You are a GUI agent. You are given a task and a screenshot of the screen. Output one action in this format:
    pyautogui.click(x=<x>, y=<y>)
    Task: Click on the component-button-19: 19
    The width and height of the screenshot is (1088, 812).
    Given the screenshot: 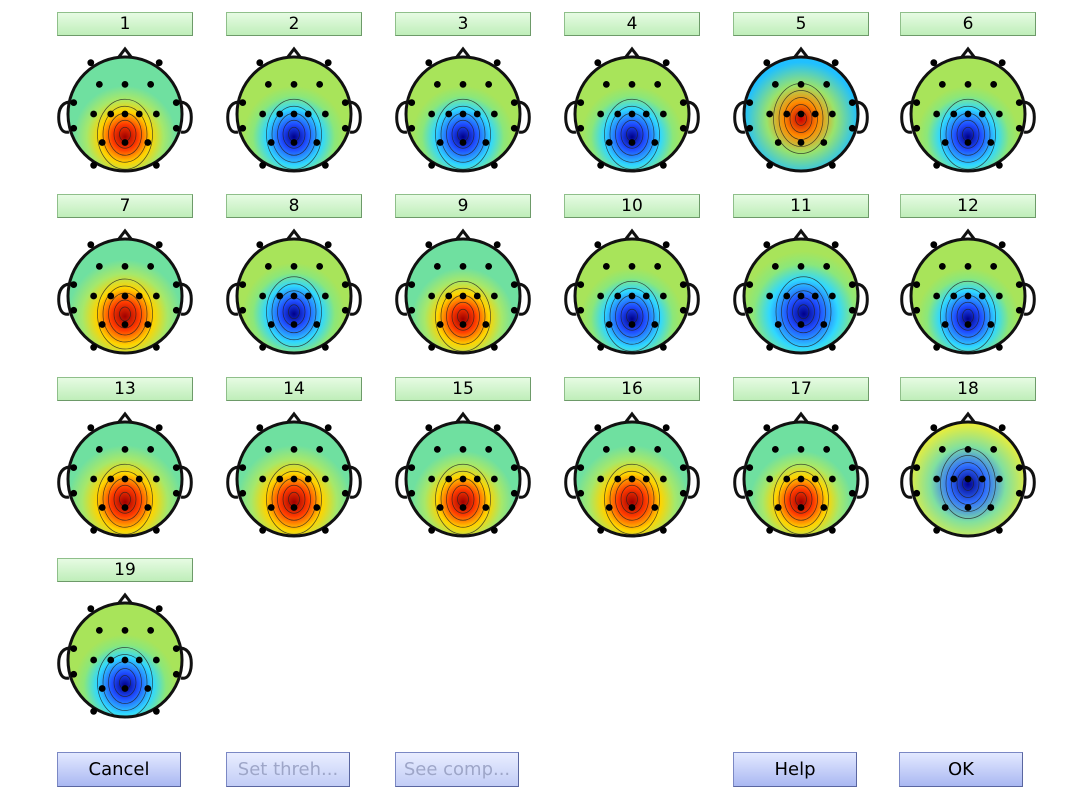 What is the action you would take?
    pyautogui.click(x=125, y=570)
    